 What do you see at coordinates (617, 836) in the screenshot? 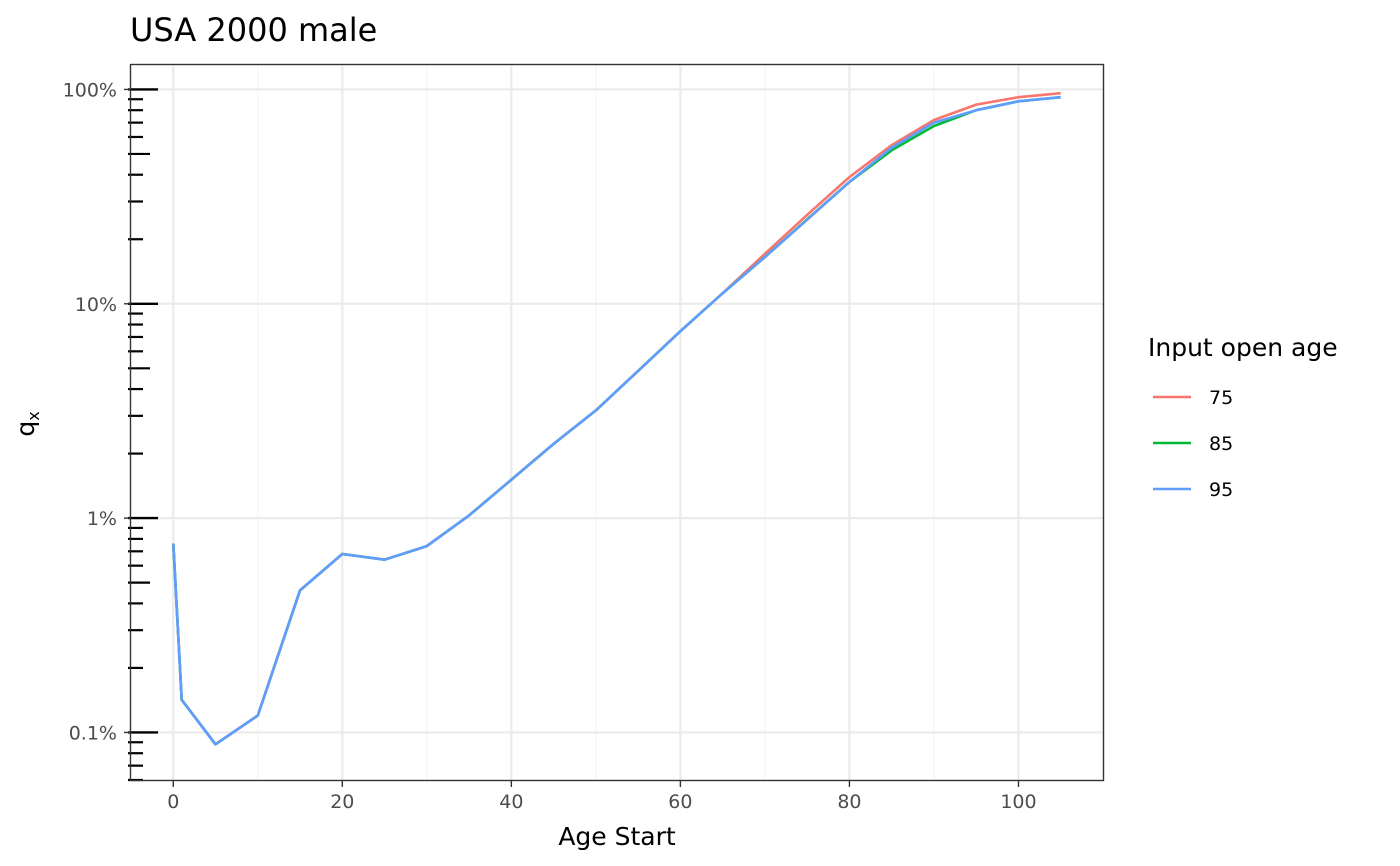
I see `x-axis-title: Age Start` at bounding box center [617, 836].